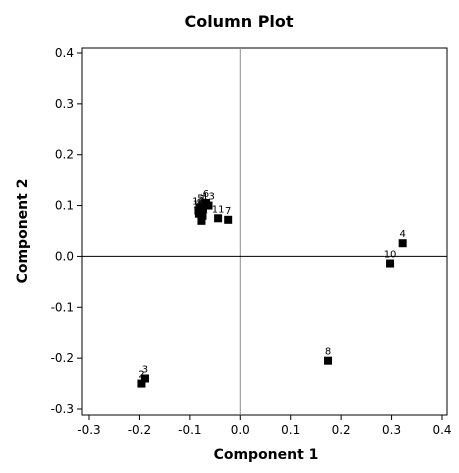 This screenshot has width=459, height=473. I want to click on point-label-12: 12, so click(202, 207).